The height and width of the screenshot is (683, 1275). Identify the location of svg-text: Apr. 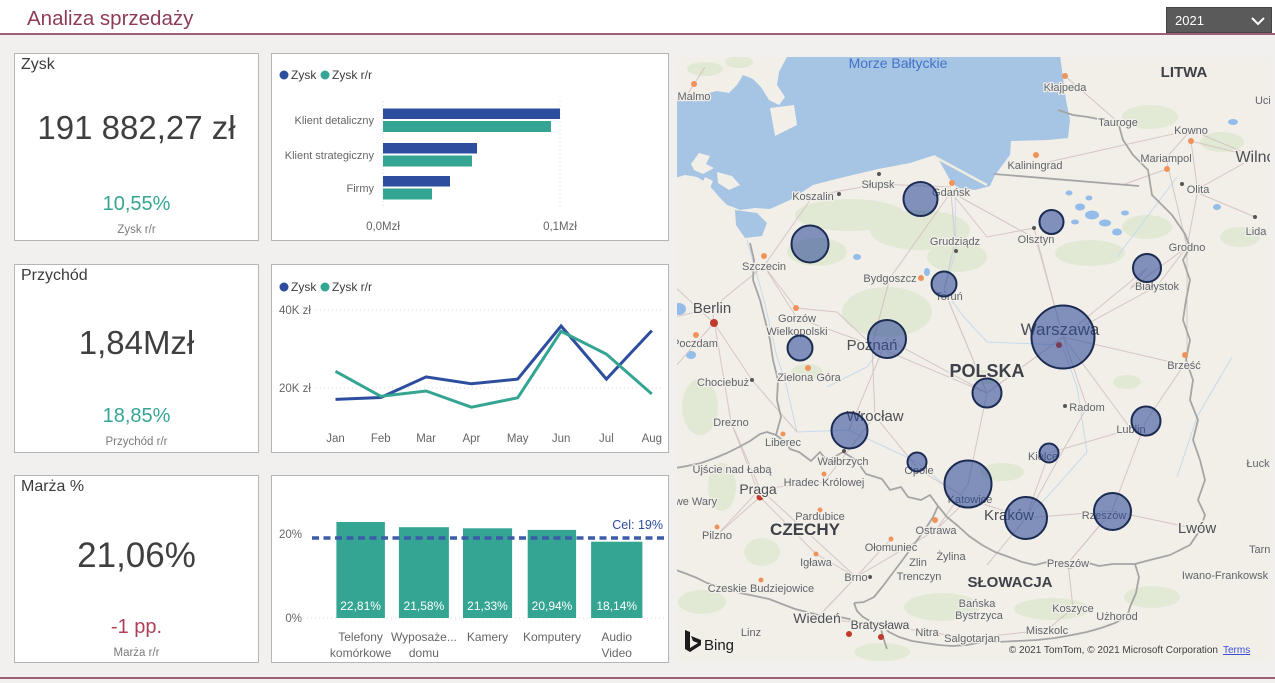
(471, 439).